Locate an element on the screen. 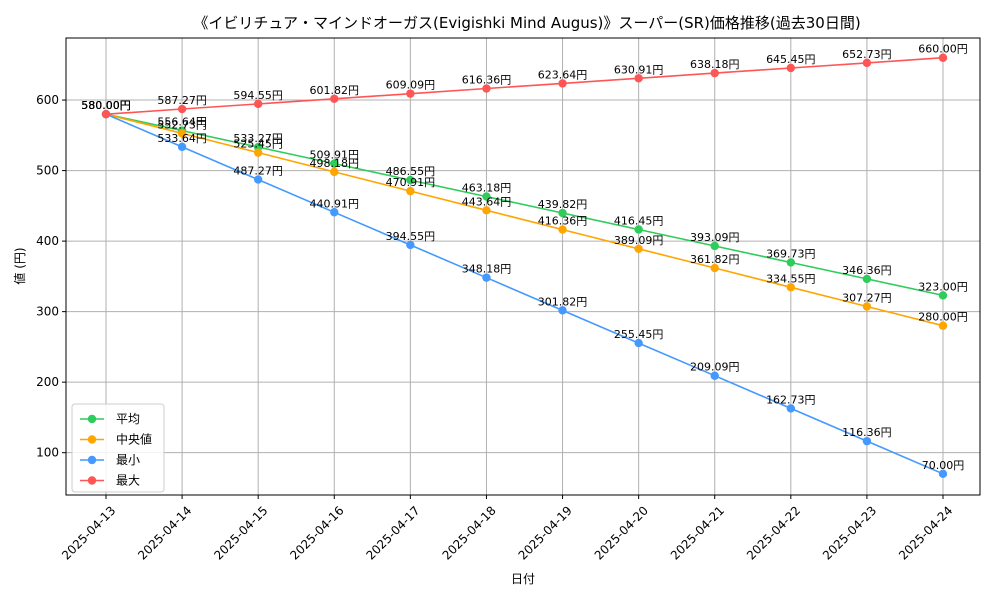 Image resolution: width=1000 pixels, height=600 pixels. data-label: 361.82円 is located at coordinates (715, 259).